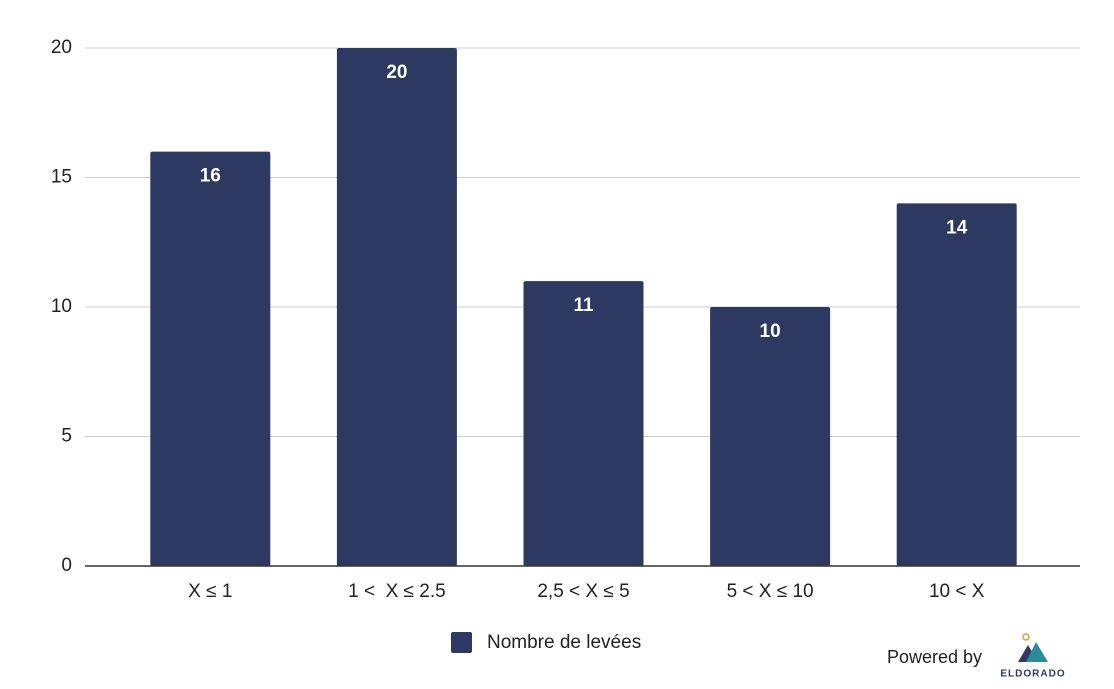 The image size is (1114, 689). Describe the element at coordinates (583, 591) in the screenshot. I see `x-tick-label: 2,5 < X ≤ 5` at that location.